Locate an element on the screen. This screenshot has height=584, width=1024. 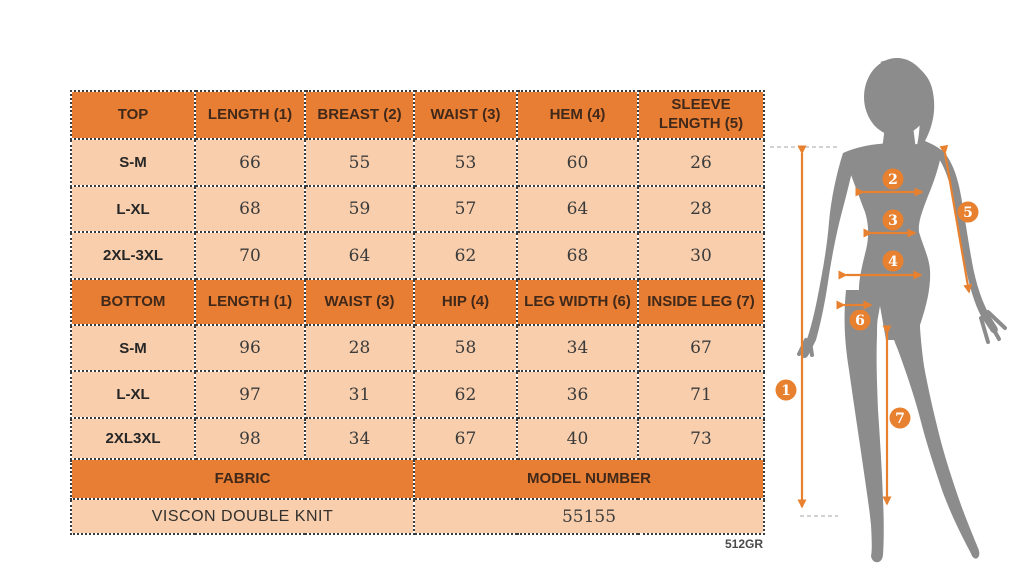
measurement-marker-2: 2 is located at coordinates (893, 179).